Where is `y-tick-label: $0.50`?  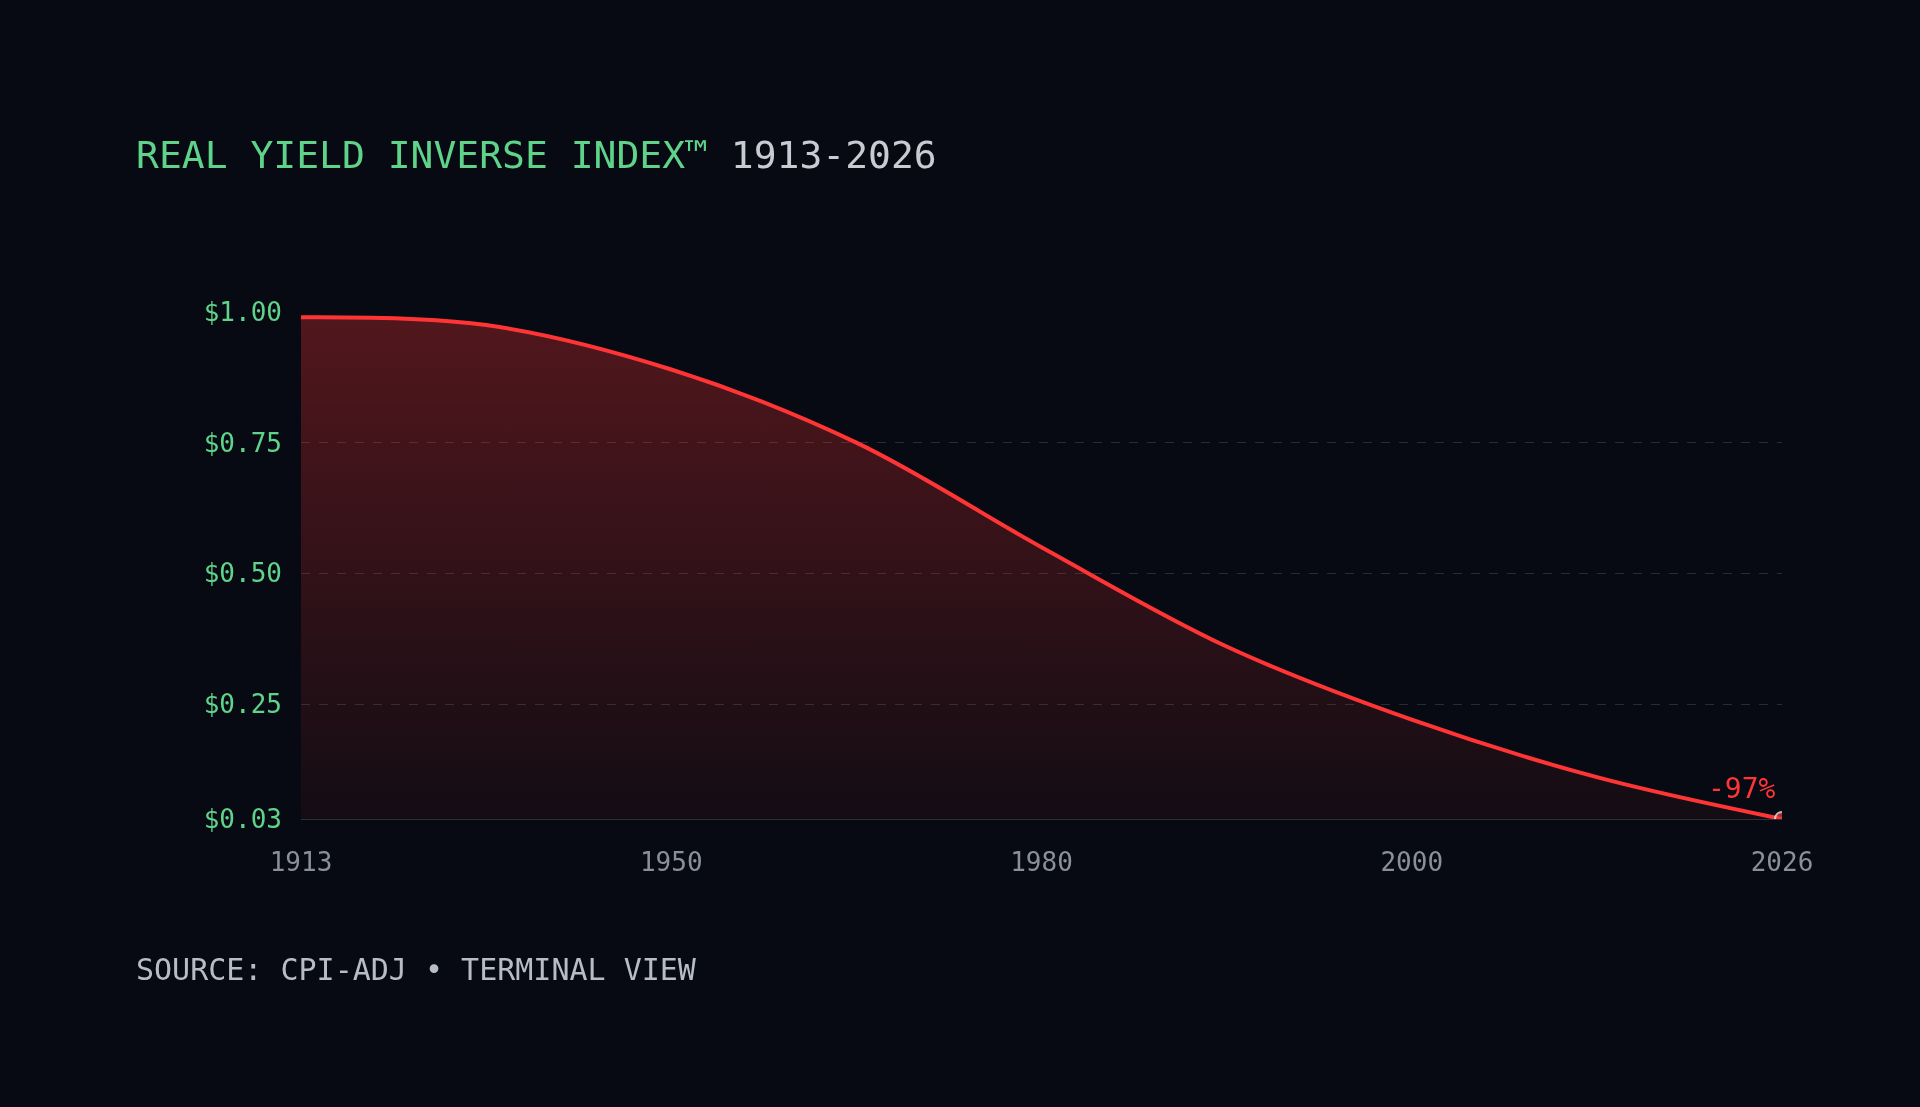 y-tick-label: $0.50 is located at coordinates (242, 573).